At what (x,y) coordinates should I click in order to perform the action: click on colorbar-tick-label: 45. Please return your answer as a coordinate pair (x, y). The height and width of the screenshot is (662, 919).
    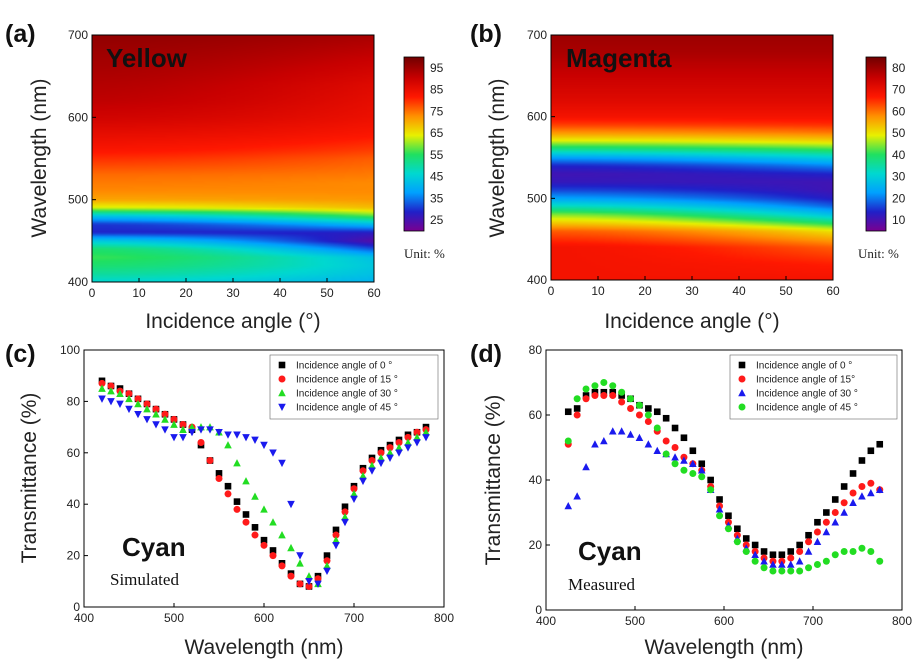
    Looking at the image, I should click on (437, 177).